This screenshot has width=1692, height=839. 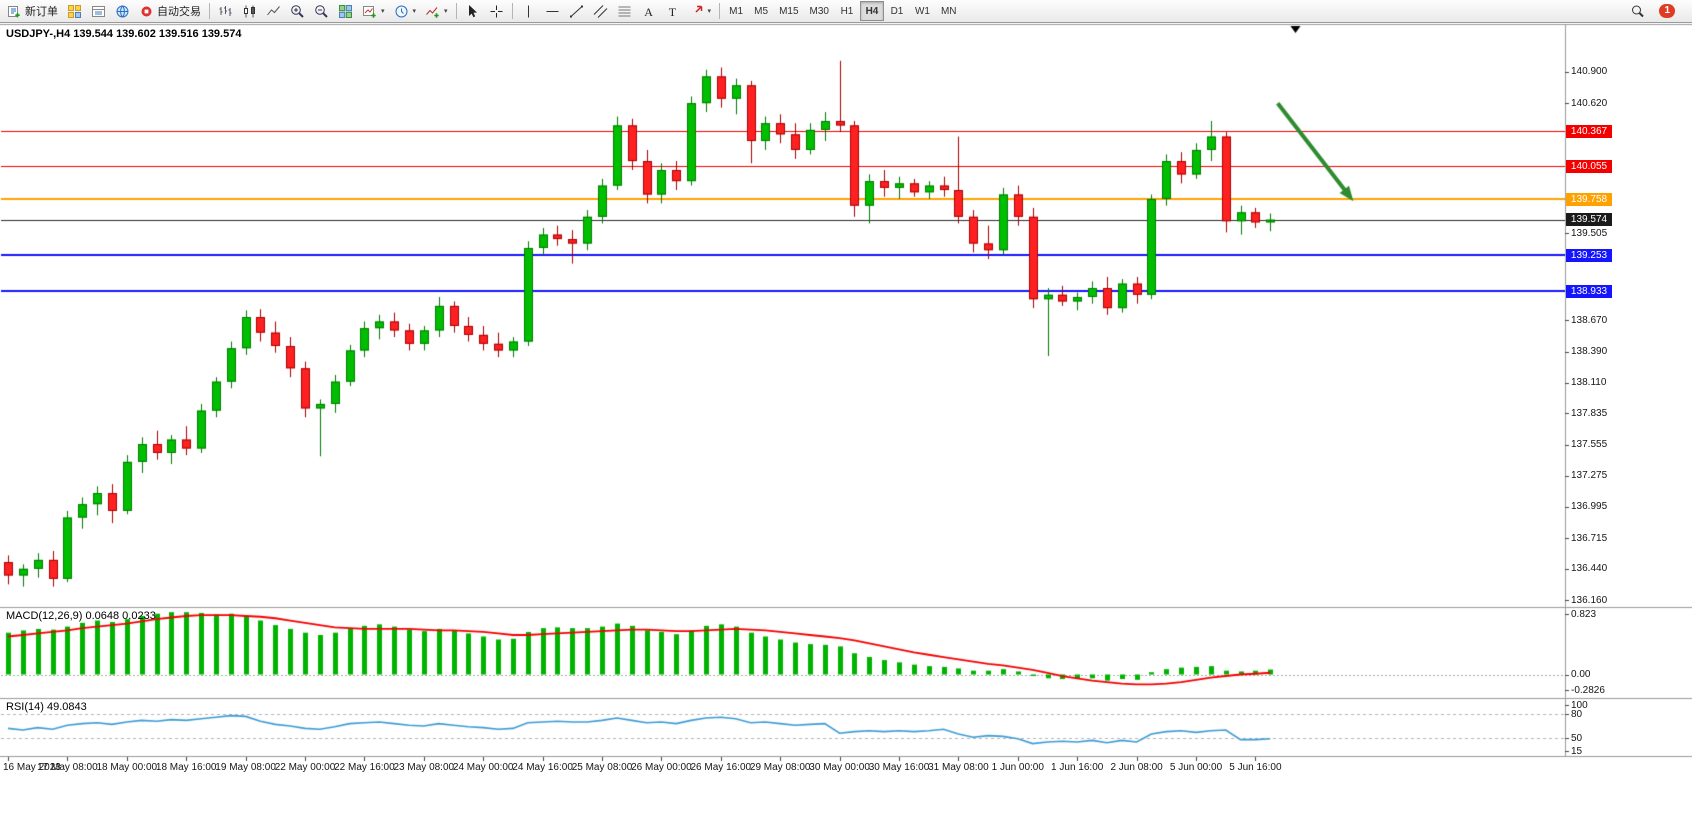 What do you see at coordinates (897, 11) in the screenshot?
I see `timeframe-d1: D1` at bounding box center [897, 11].